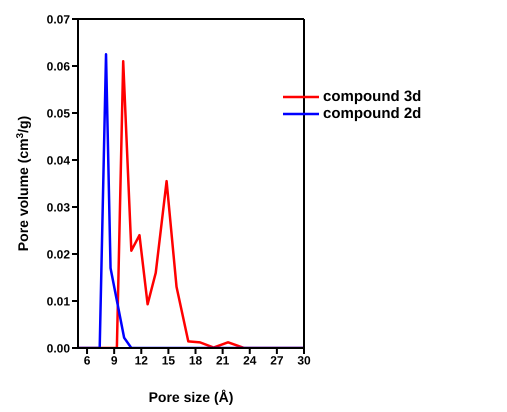 The height and width of the screenshot is (412, 507). What do you see at coordinates (114, 361) in the screenshot?
I see `x-tick-label: 9` at bounding box center [114, 361].